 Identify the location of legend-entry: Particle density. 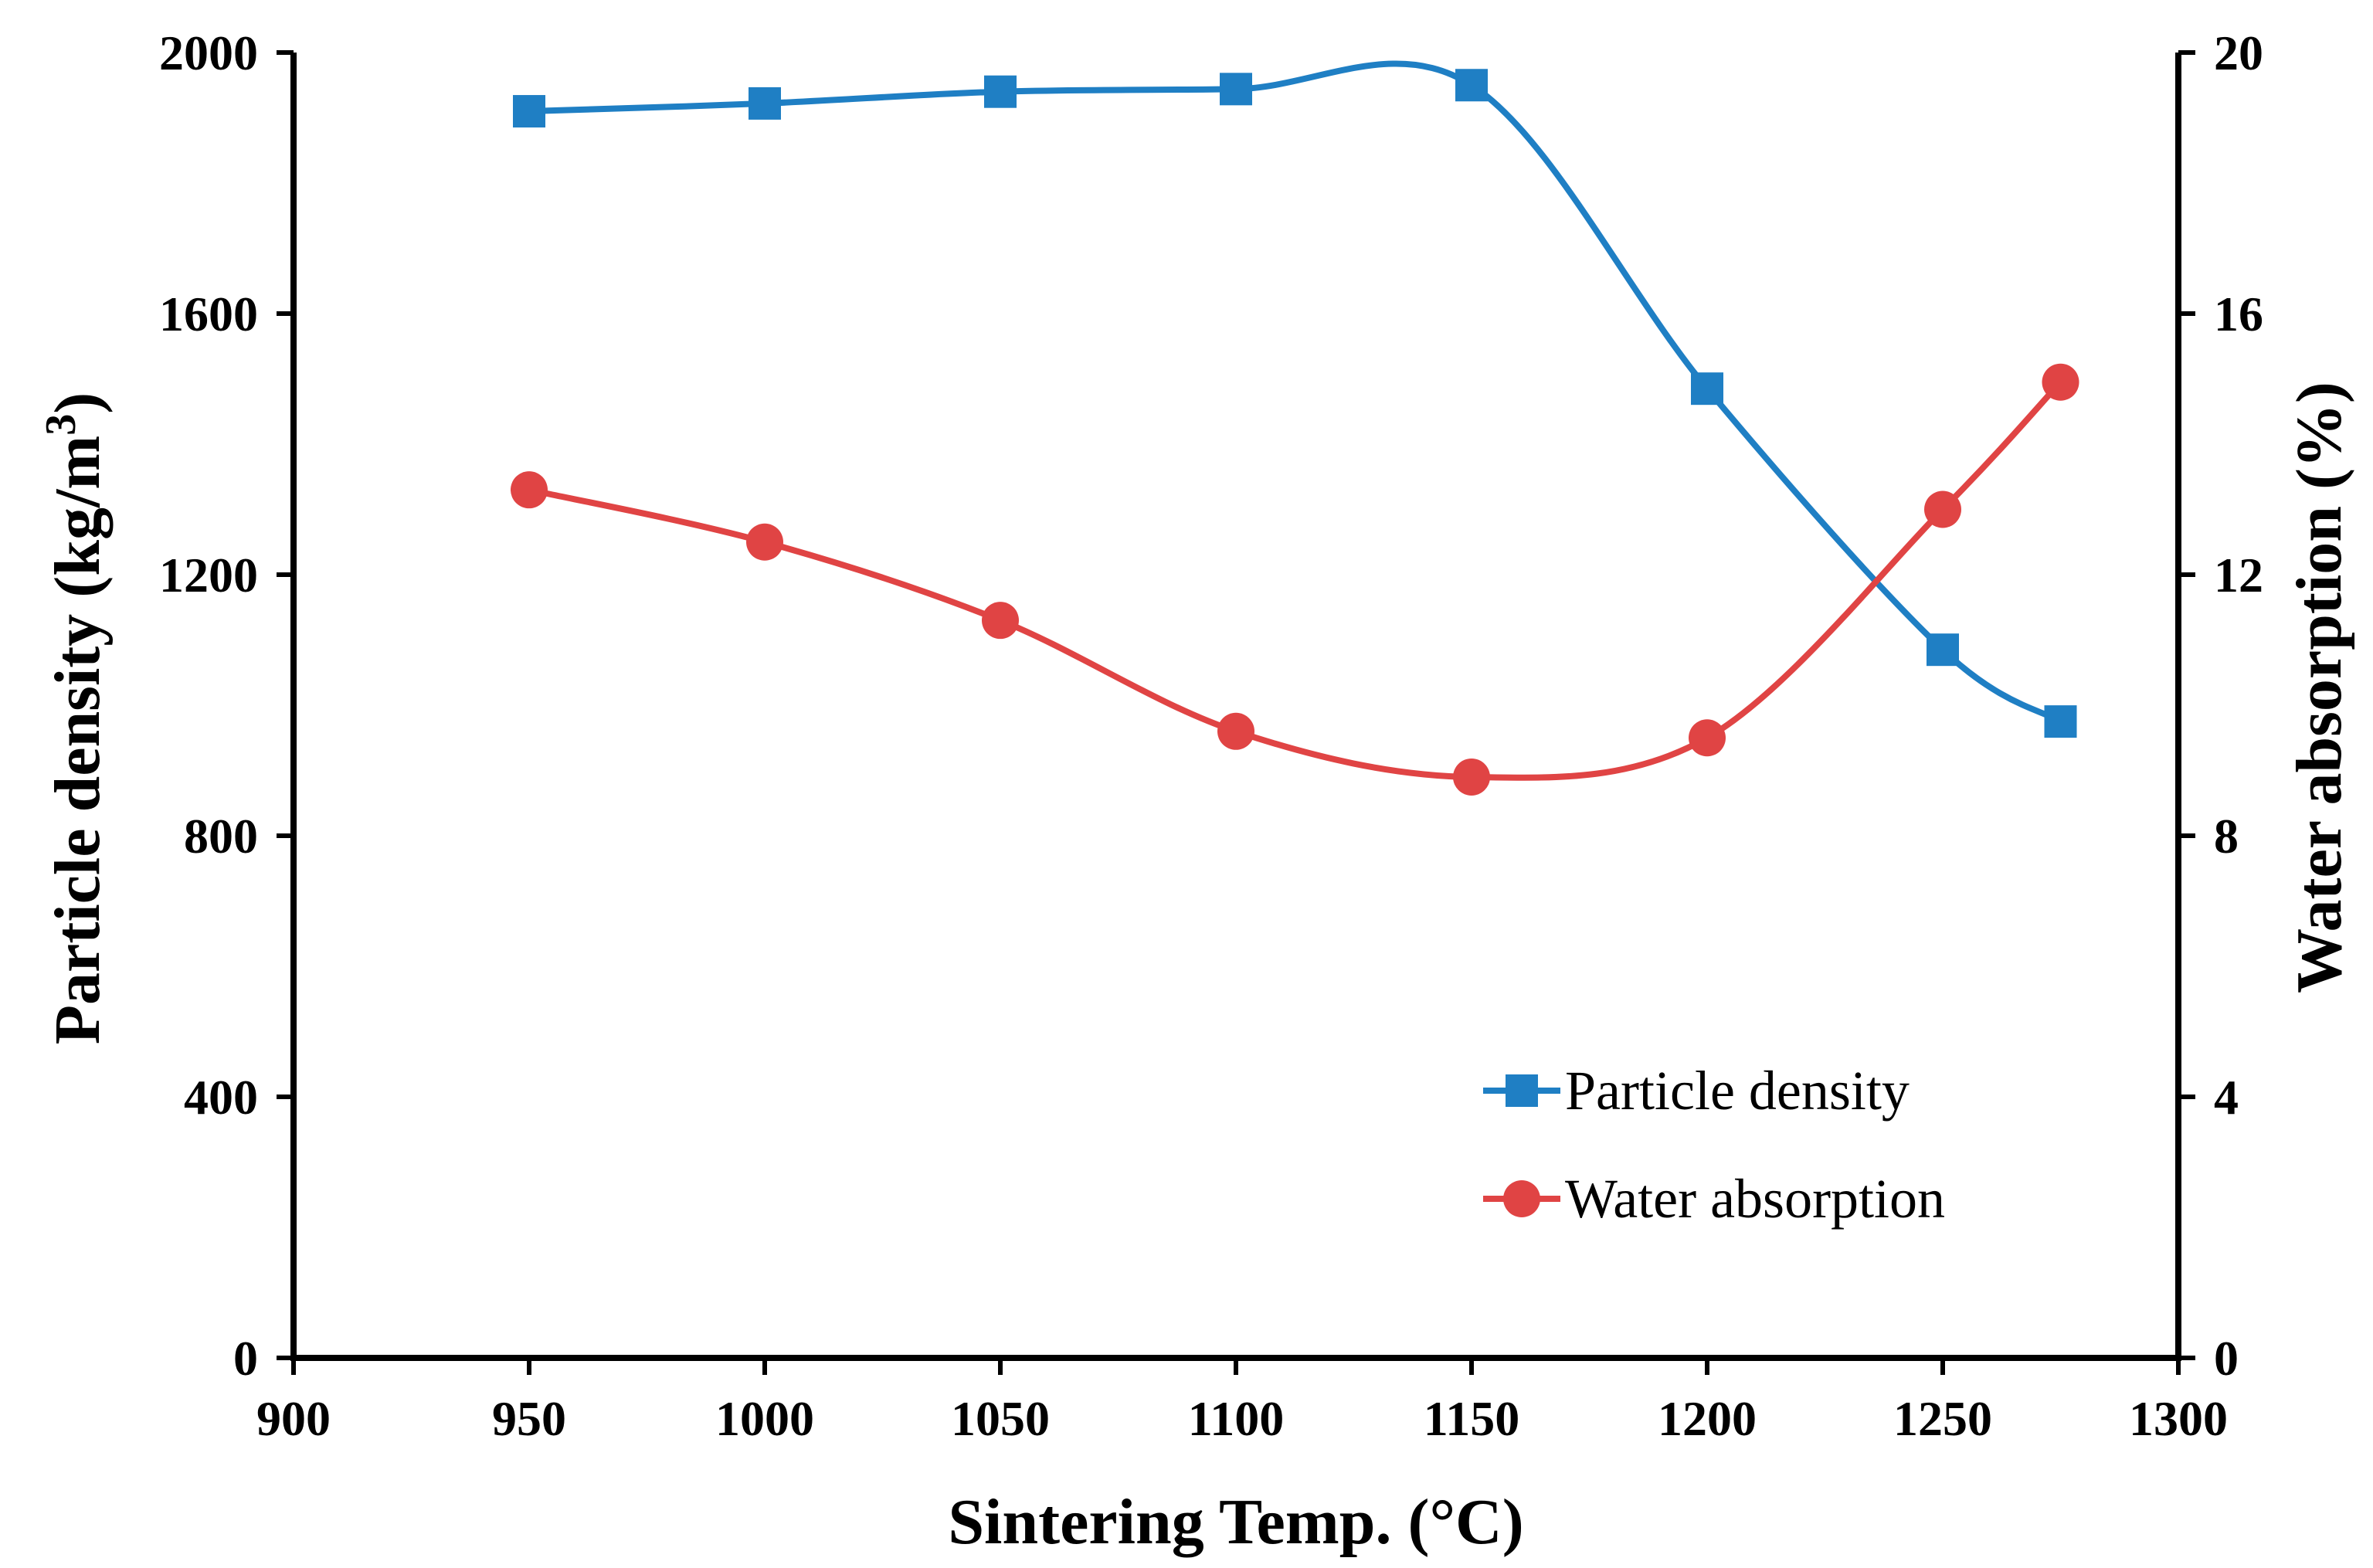
(1697, 1091).